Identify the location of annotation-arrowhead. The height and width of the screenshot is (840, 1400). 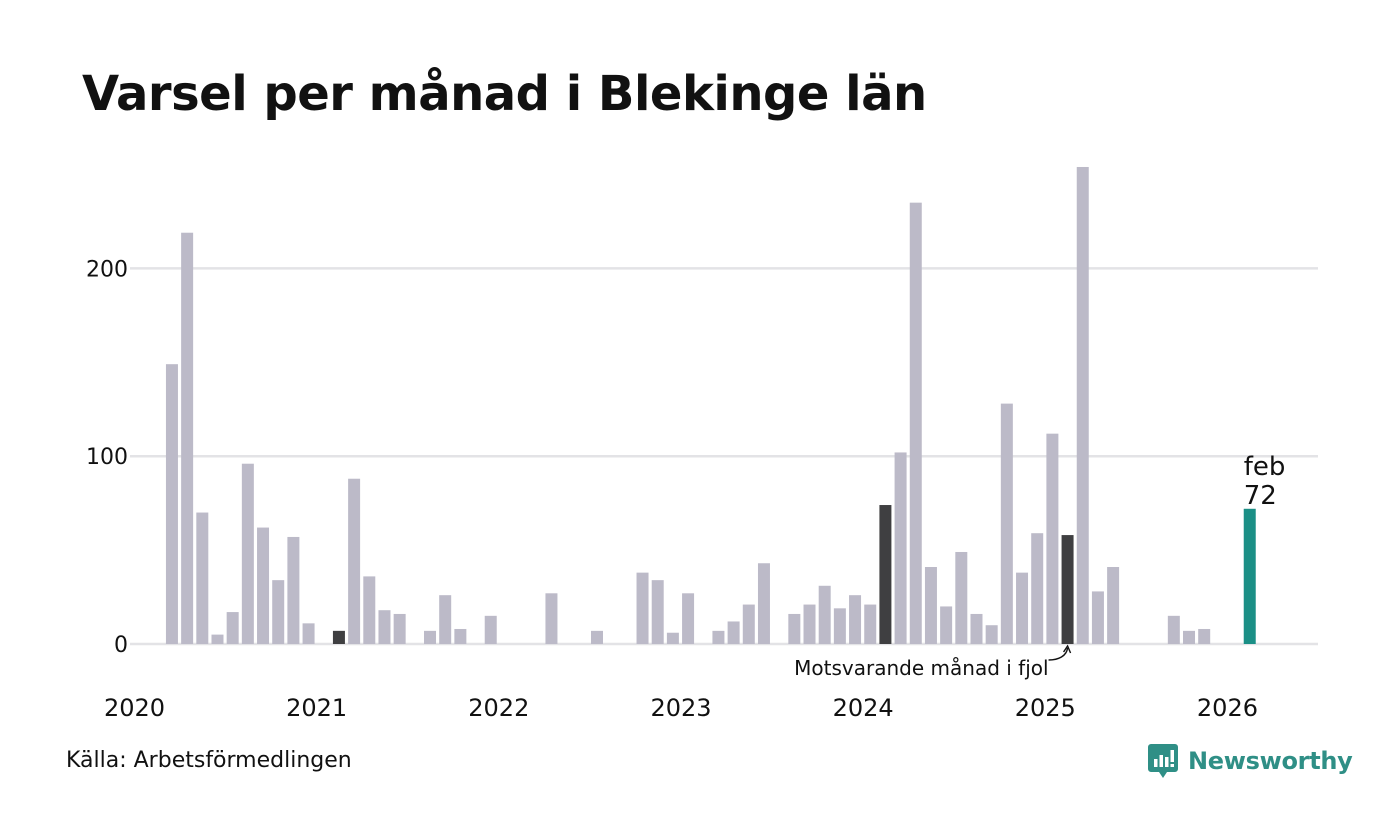
(1067, 649).